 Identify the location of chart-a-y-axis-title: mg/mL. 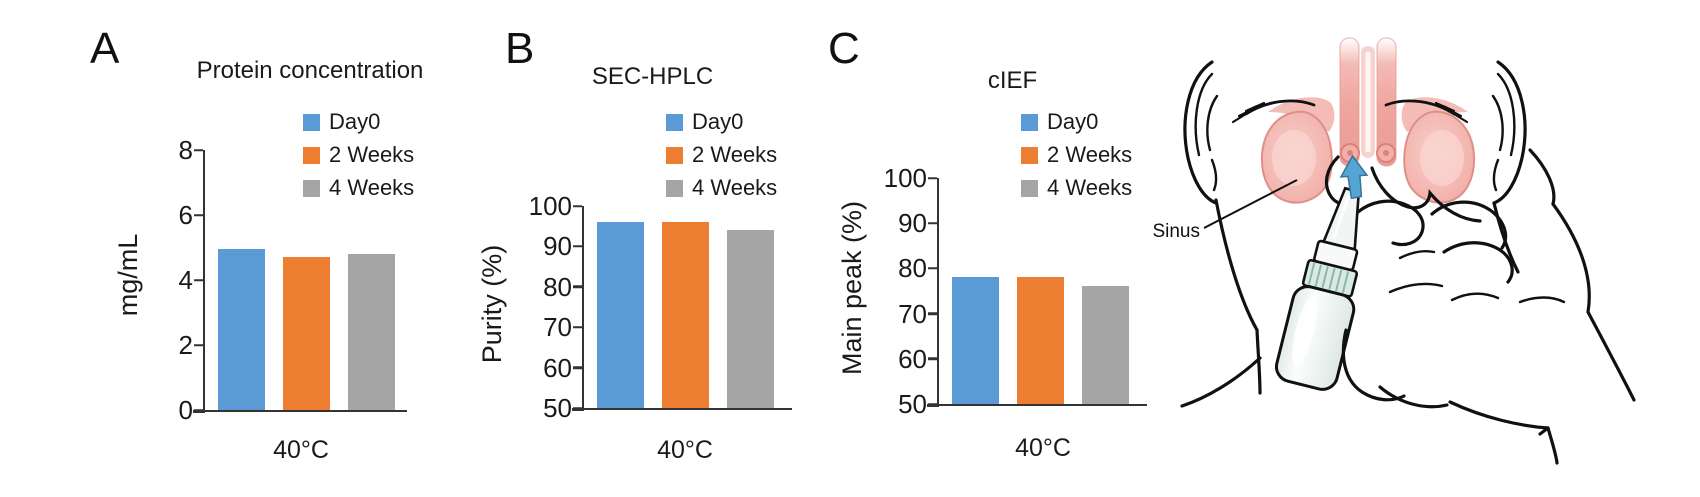
(128, 275).